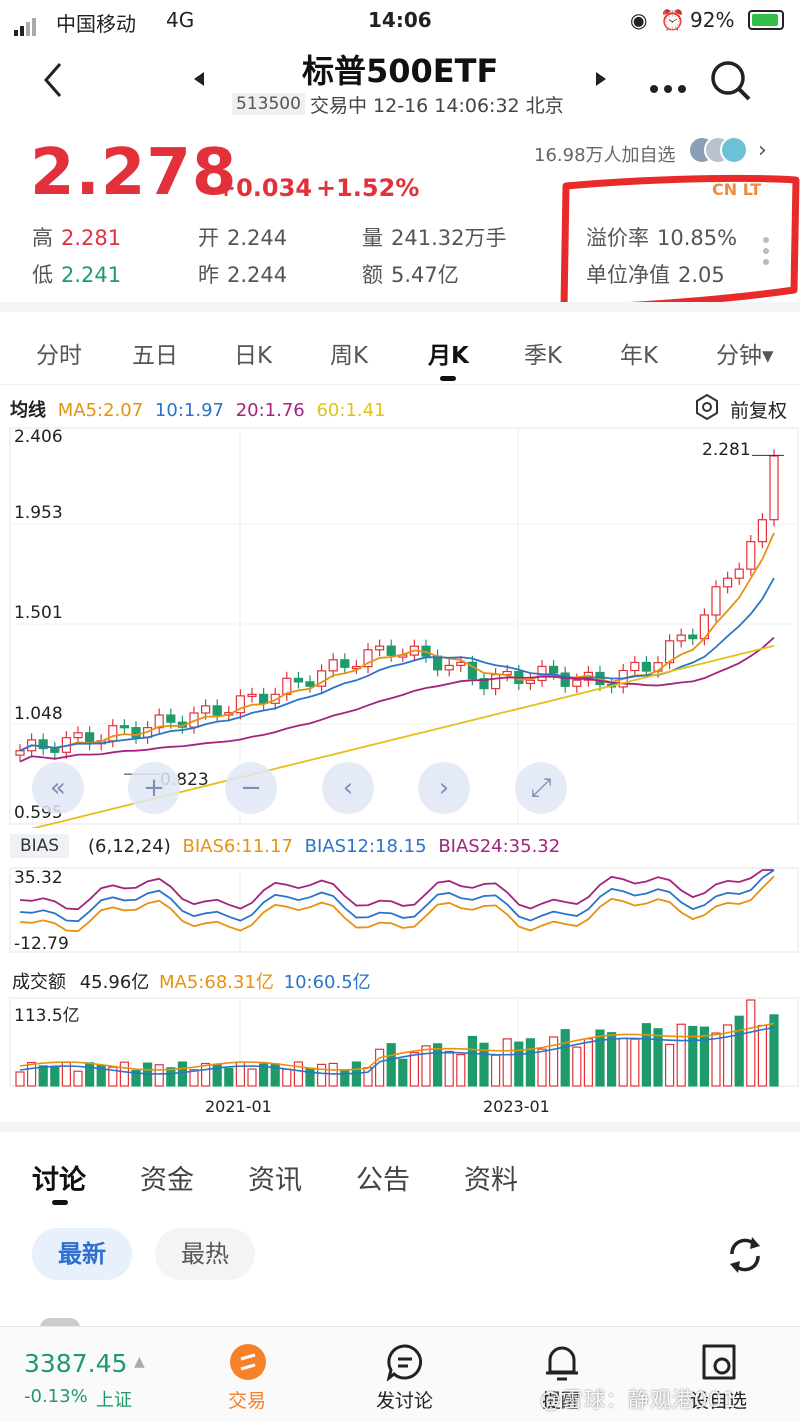 Image resolution: width=800 pixels, height=1422 pixels. I want to click on index-value: 3387.45, so click(76, 1363).